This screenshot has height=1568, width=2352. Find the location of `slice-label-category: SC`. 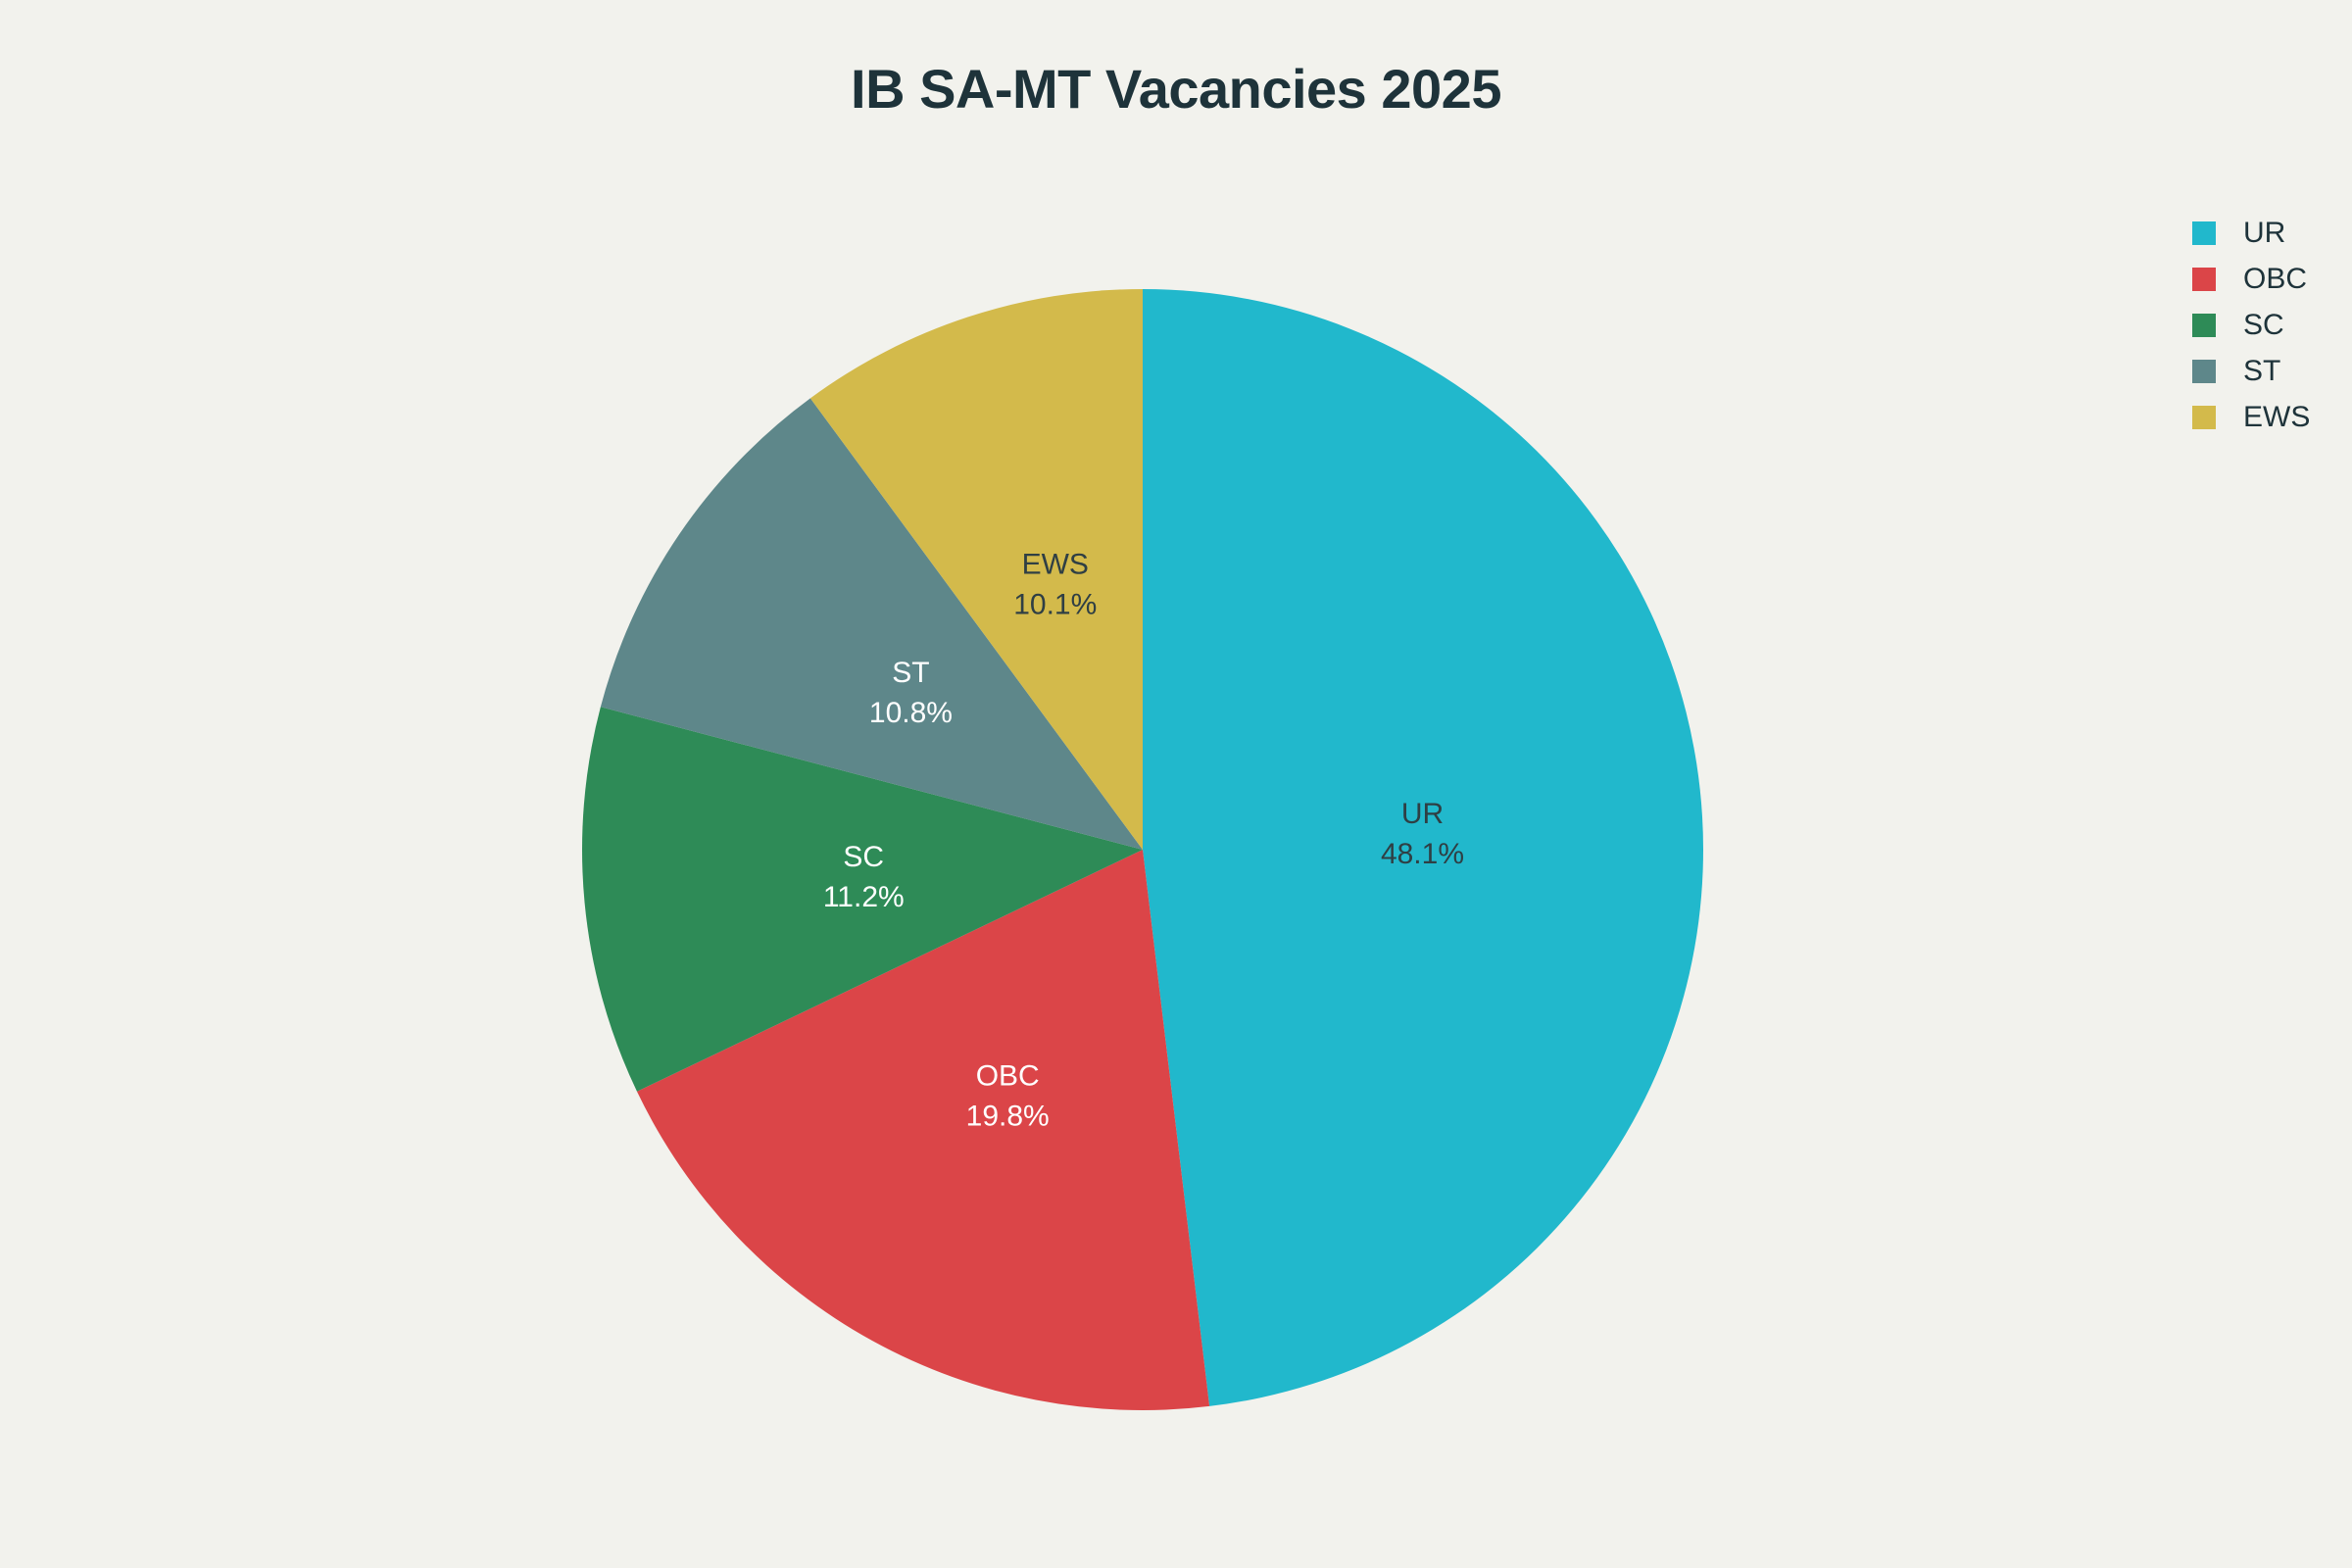

slice-label-category: SC is located at coordinates (863, 857).